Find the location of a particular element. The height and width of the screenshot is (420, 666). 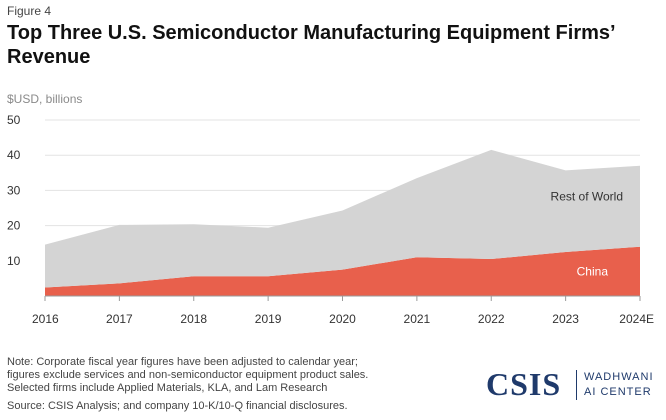

y-tick-label: 10 is located at coordinates (14, 261).